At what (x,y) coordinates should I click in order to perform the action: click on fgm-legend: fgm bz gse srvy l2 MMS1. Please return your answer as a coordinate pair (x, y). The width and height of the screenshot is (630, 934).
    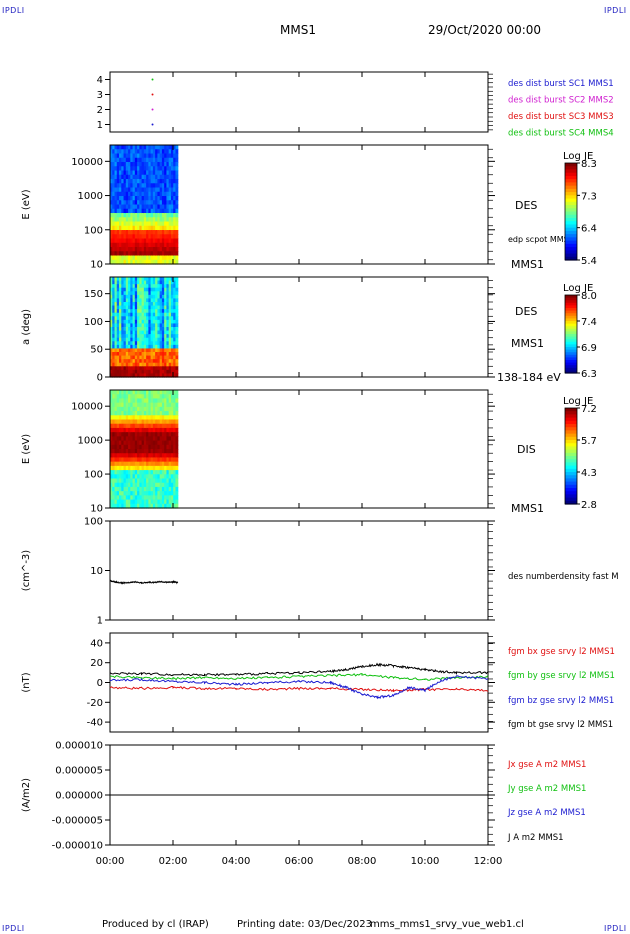
    Looking at the image, I should click on (561, 701).